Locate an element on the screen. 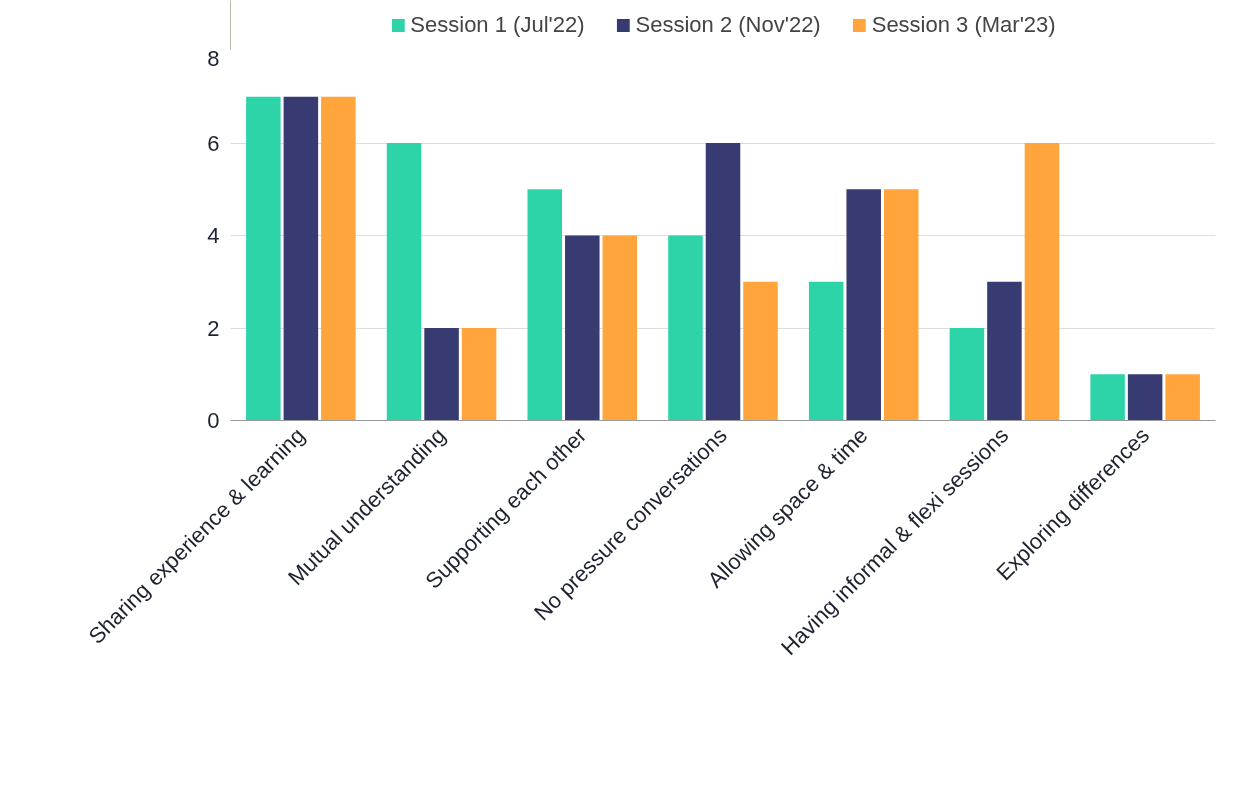 Image resolution: width=1245 pixels, height=796 pixels. y-tick-label: 0 is located at coordinates (213, 420).